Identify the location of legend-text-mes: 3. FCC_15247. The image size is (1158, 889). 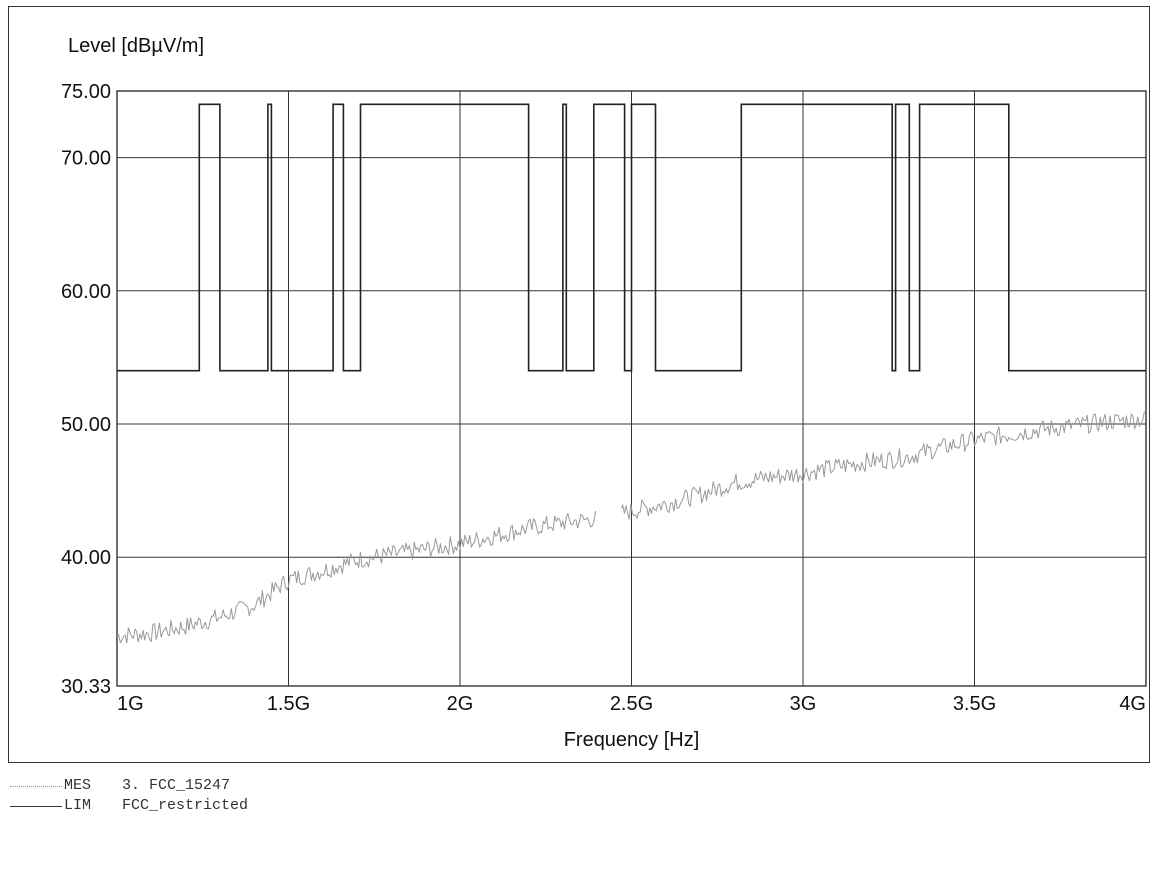
(176, 785).